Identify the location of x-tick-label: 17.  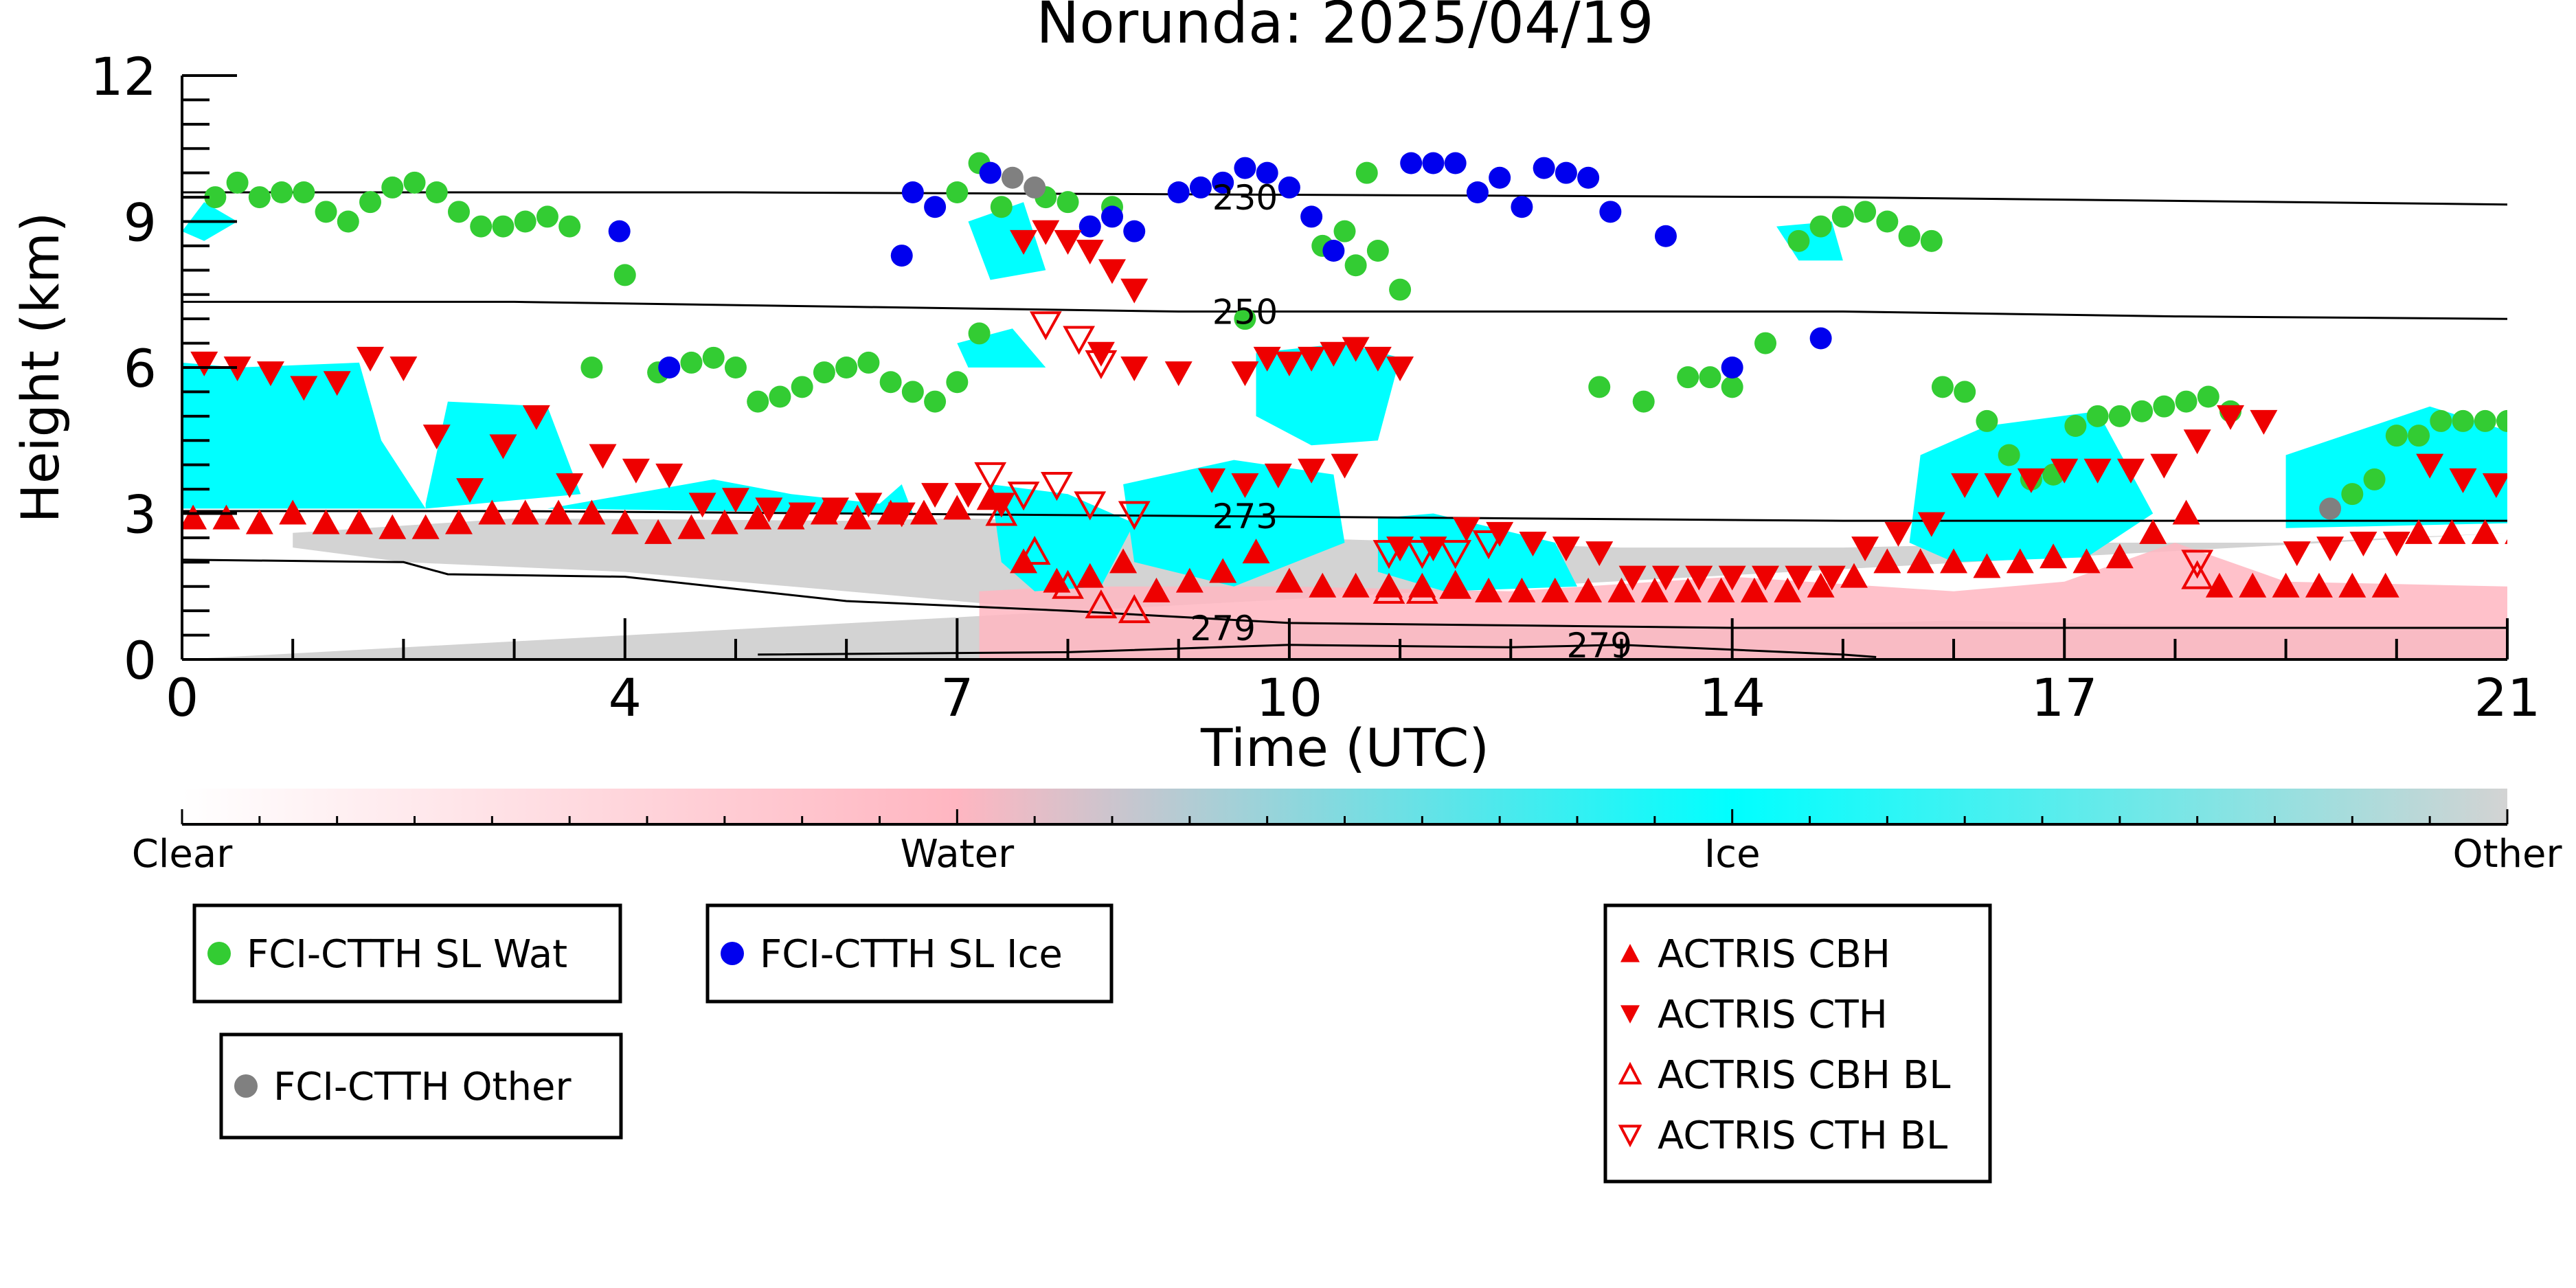
(2064, 697).